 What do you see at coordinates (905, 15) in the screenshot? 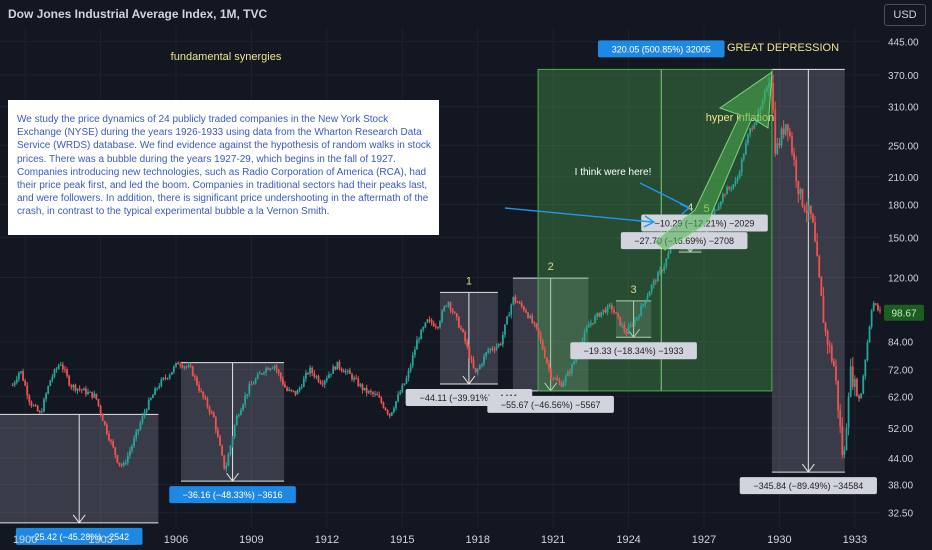
I see `currency-button: USD` at bounding box center [905, 15].